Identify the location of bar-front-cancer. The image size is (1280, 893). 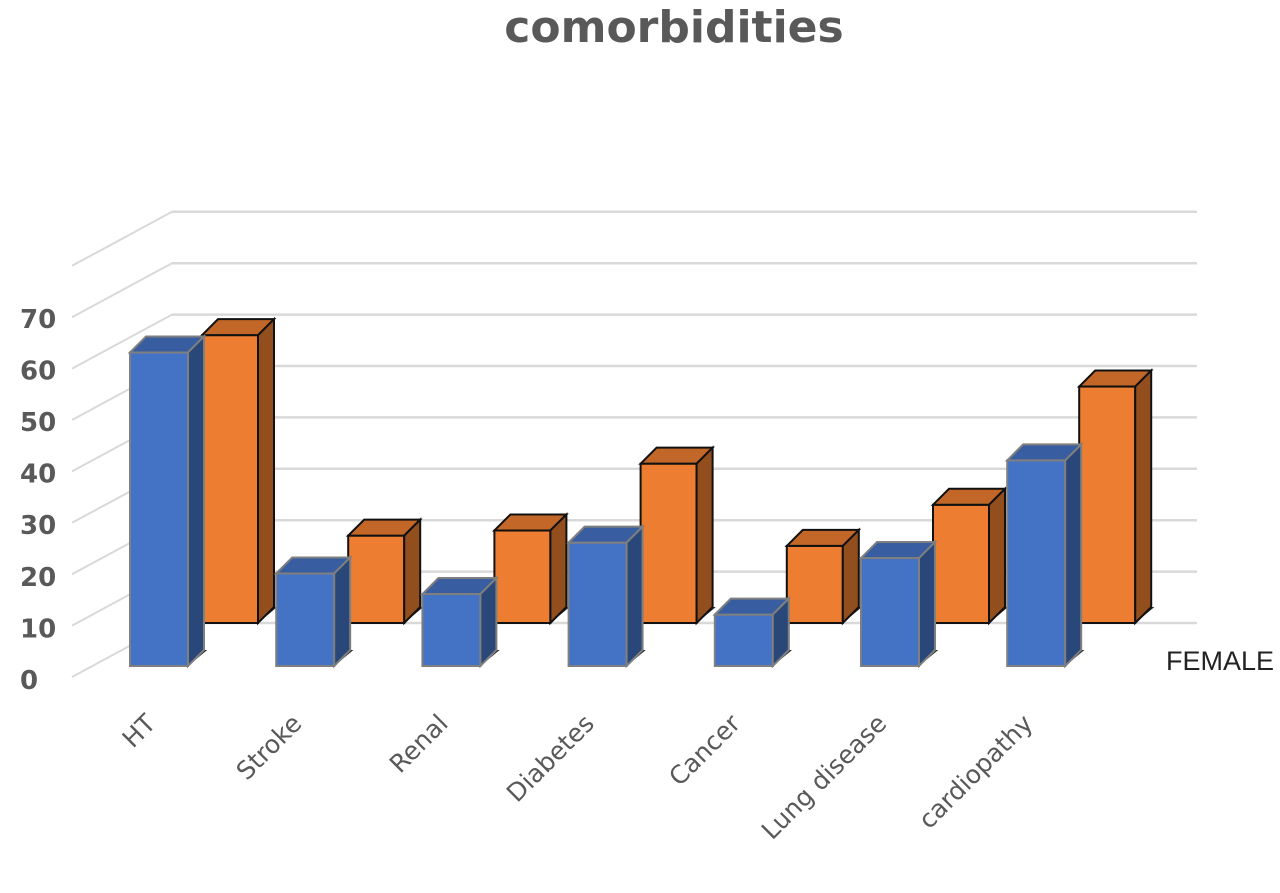
(752, 632).